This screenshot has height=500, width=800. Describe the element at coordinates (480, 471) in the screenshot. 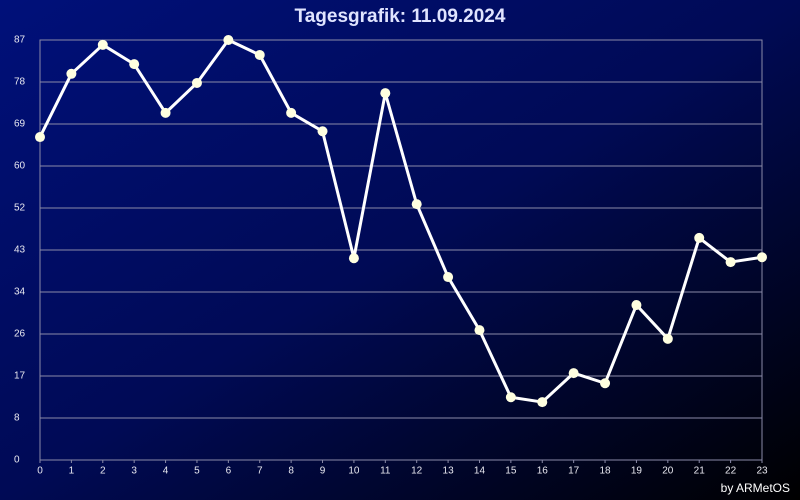

I see `x-tick-label: 14` at that location.